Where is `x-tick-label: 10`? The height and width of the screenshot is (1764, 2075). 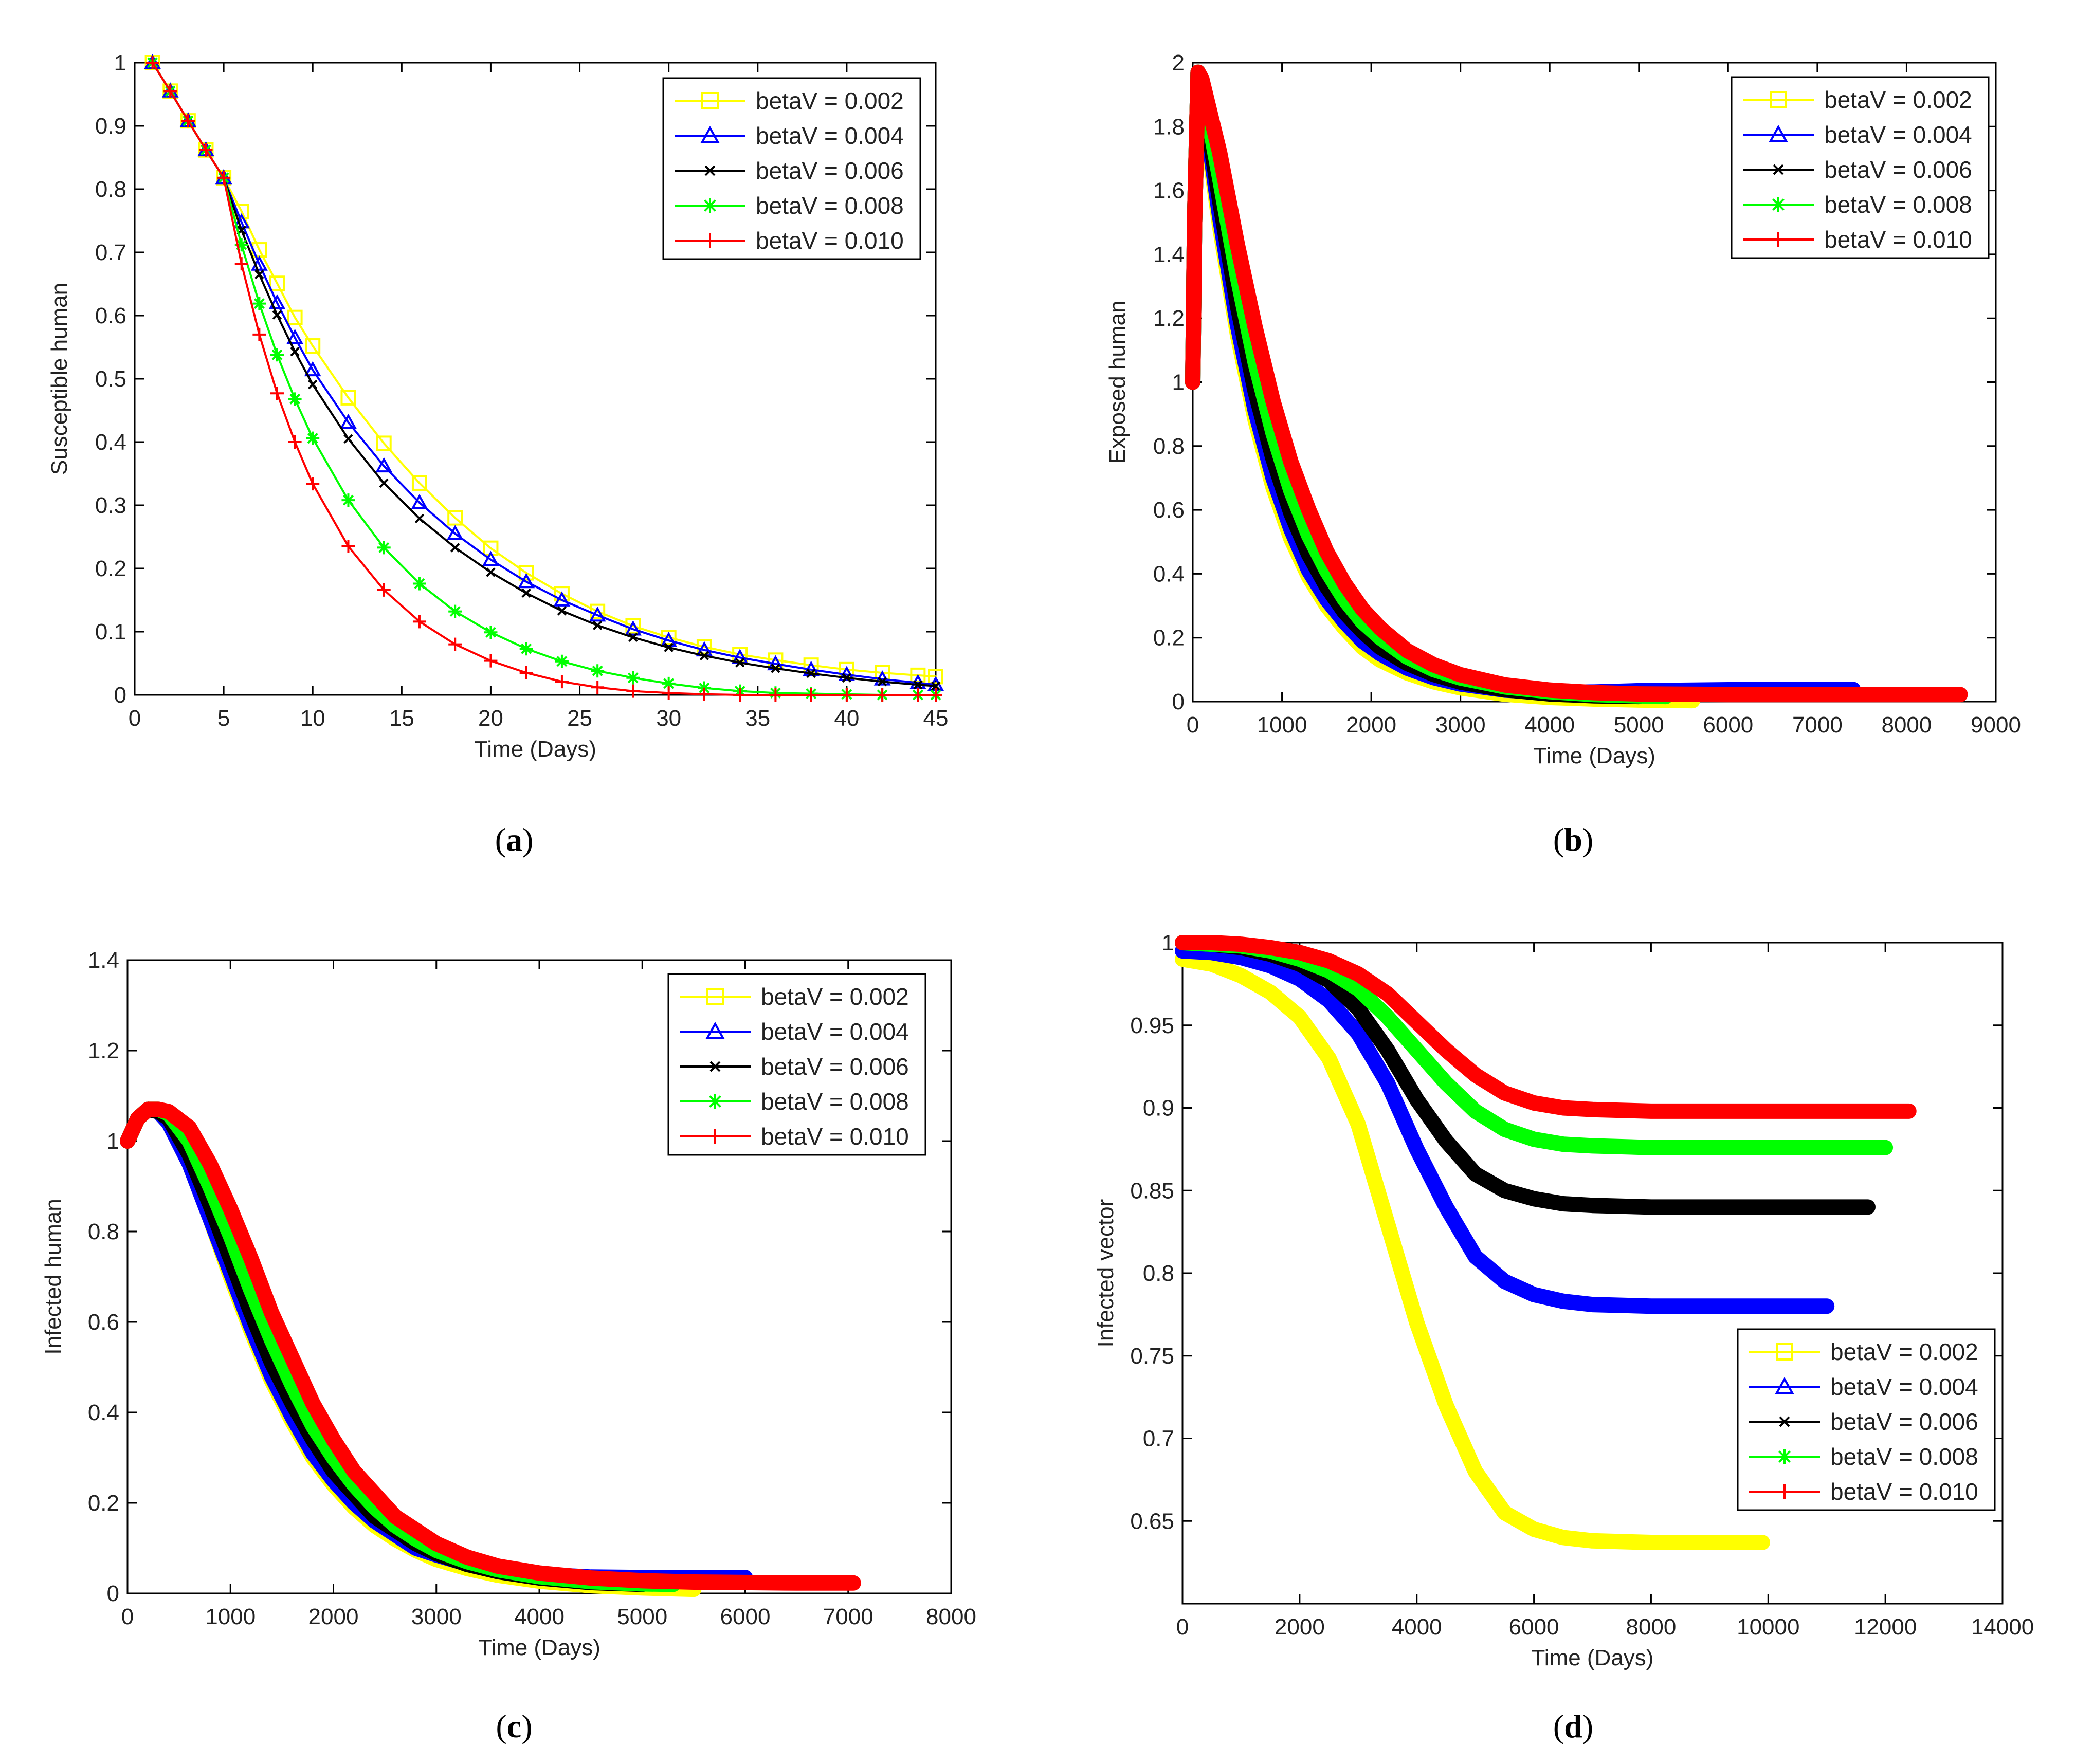 x-tick-label: 10 is located at coordinates (312, 718).